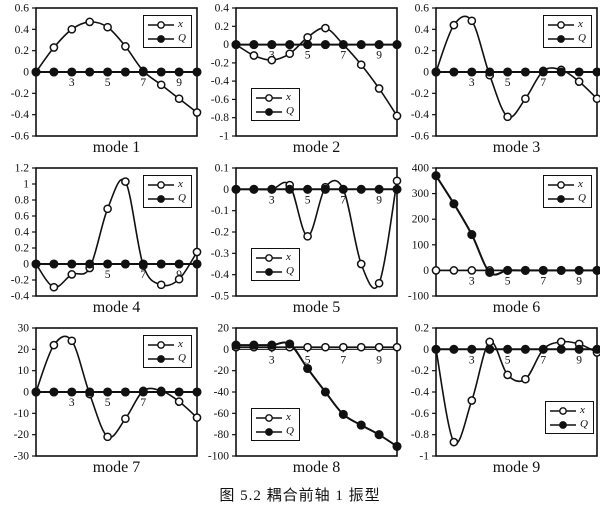  I want to click on y-axis: 1.2 1 0.8 0.6 0.4 0.2 0 -0.2 -0.4, so click(23, 233).